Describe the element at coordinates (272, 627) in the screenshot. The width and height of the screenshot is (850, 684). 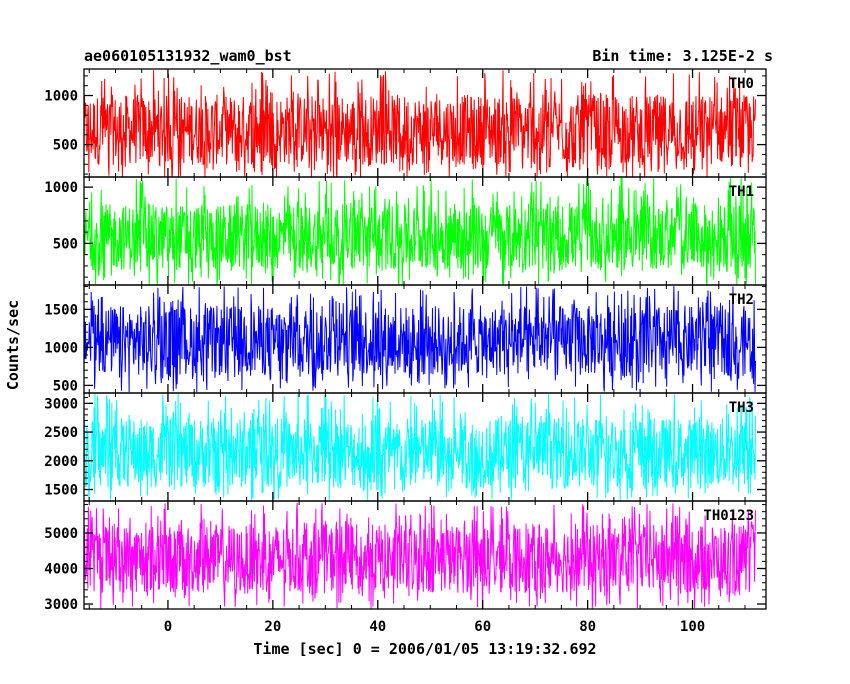
I see `x-tick-label: 20` at that location.